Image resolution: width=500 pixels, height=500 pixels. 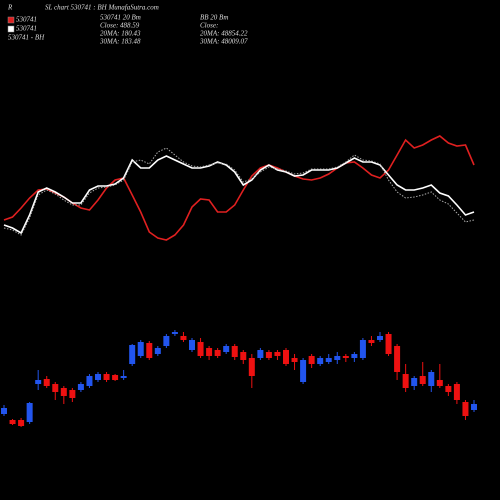 What do you see at coordinates (26, 38) in the screenshot?
I see `legend-label: 530741 - BH` at bounding box center [26, 38].